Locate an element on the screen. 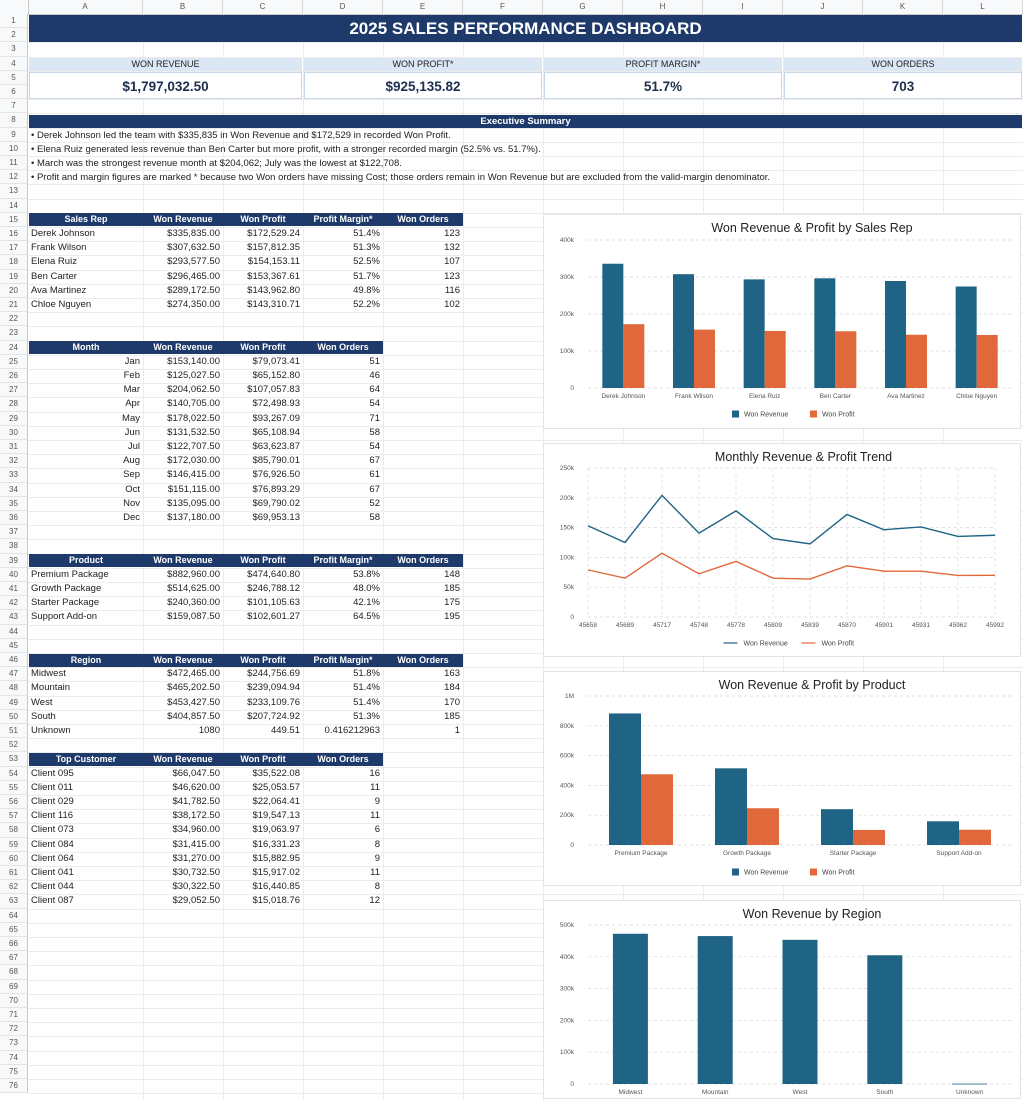 This screenshot has width=1023, height=1100. table-cell: $25,053.57 is located at coordinates (276, 787).